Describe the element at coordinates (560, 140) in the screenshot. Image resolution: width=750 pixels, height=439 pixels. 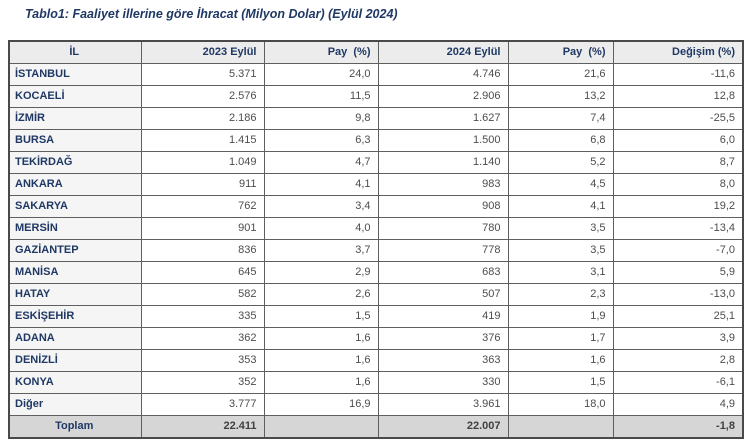
I see `value-cell: 6,8` at that location.